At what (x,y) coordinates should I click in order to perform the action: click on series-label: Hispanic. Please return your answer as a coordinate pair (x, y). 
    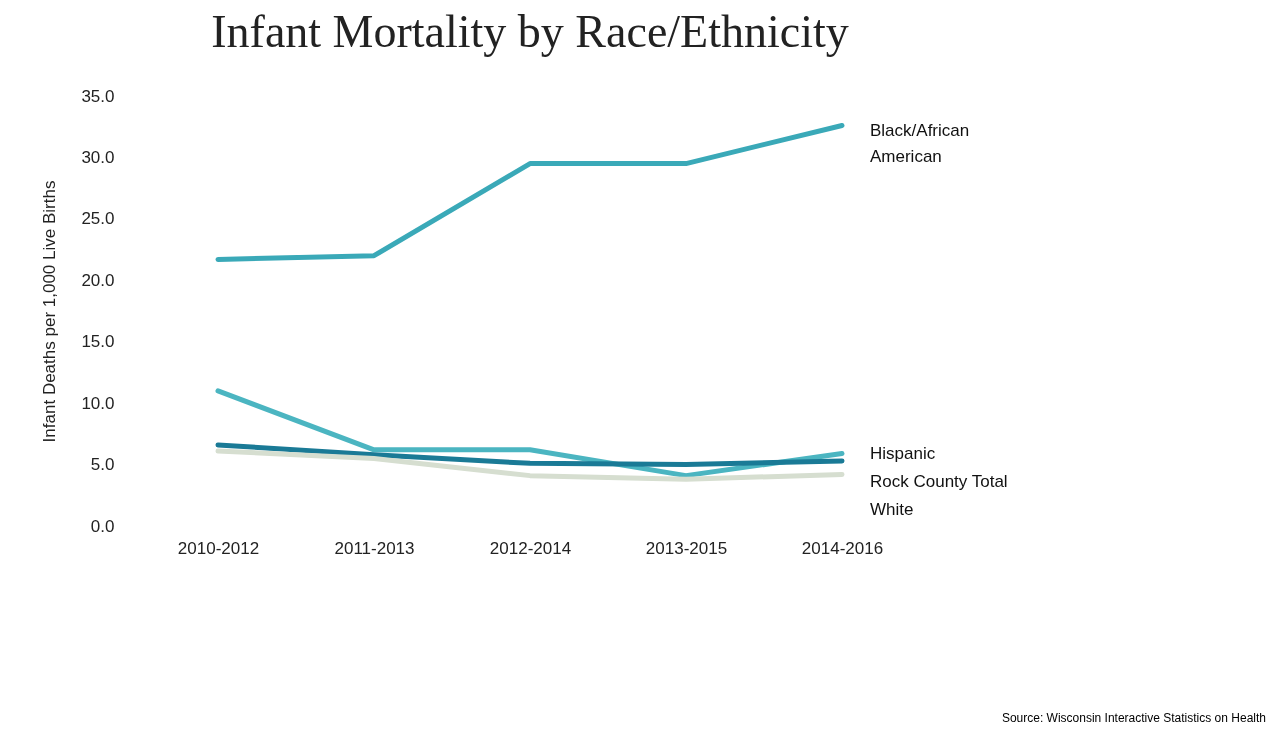
    Looking at the image, I should click on (903, 453).